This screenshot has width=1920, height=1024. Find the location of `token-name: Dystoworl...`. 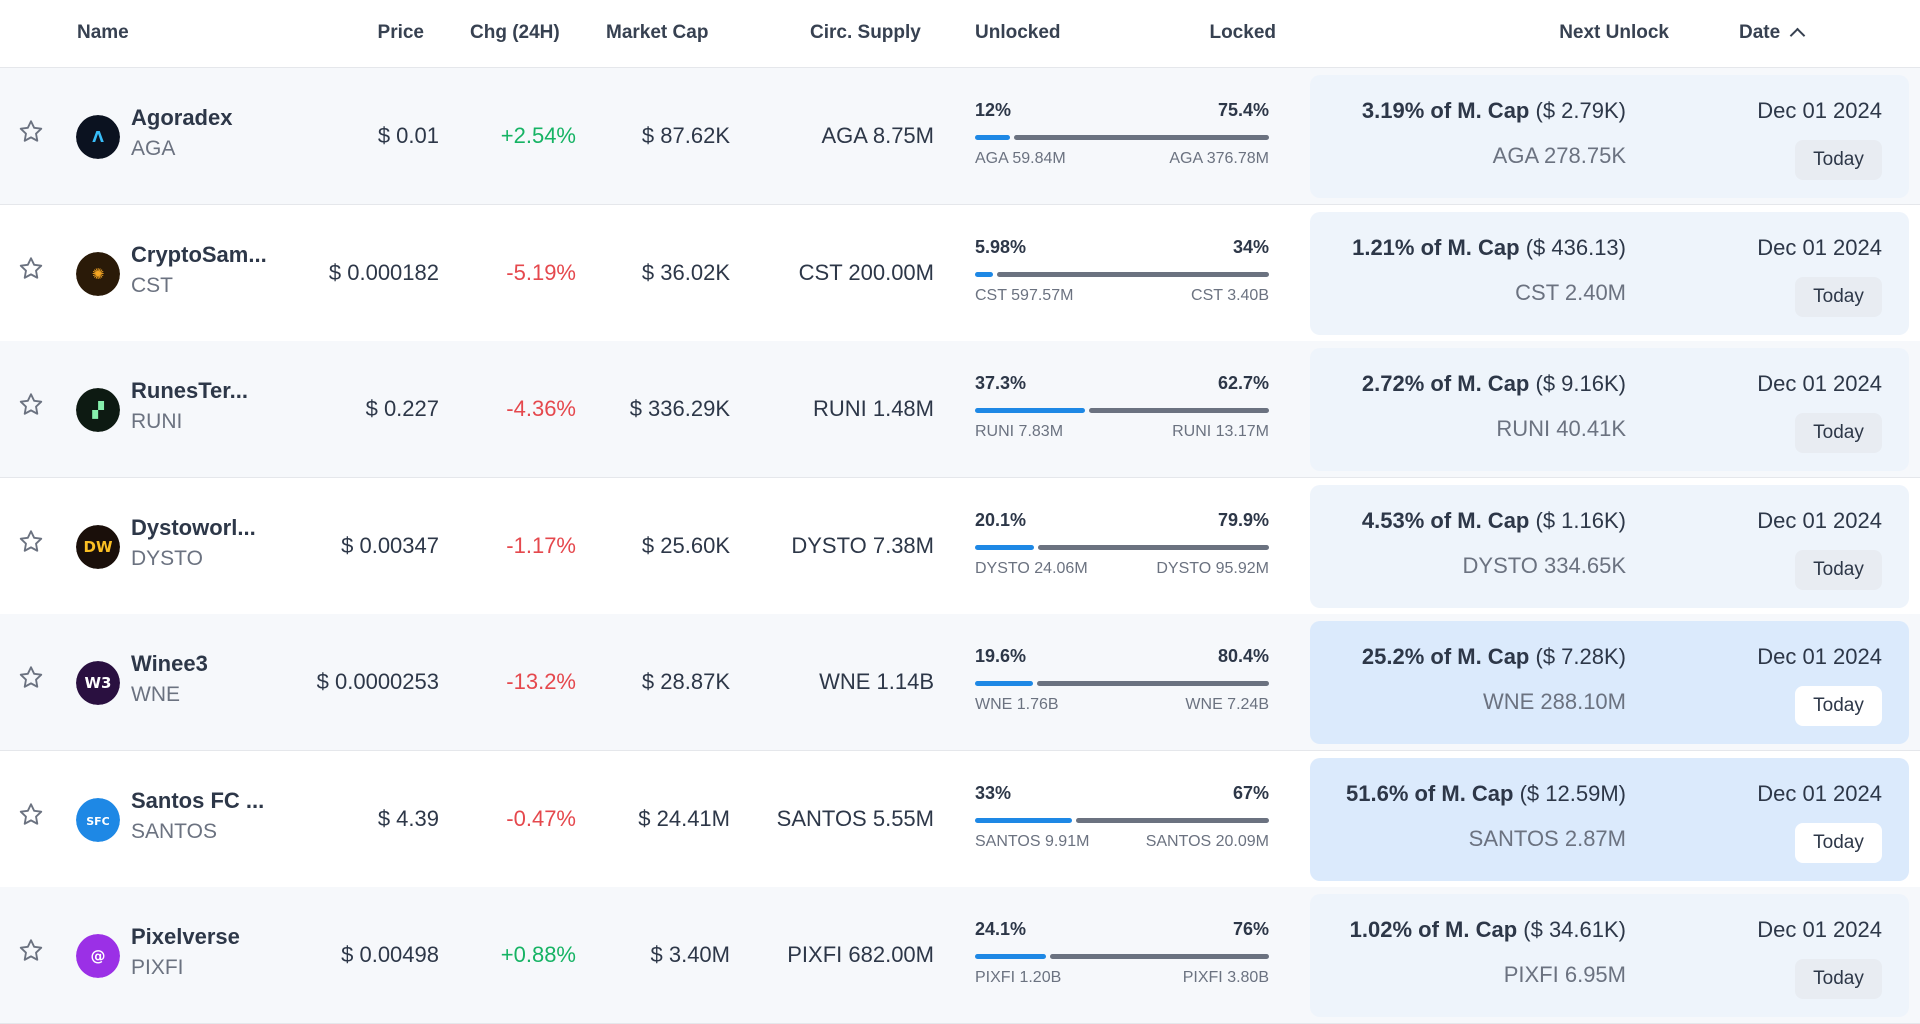

token-name: Dystoworl... is located at coordinates (193, 527).